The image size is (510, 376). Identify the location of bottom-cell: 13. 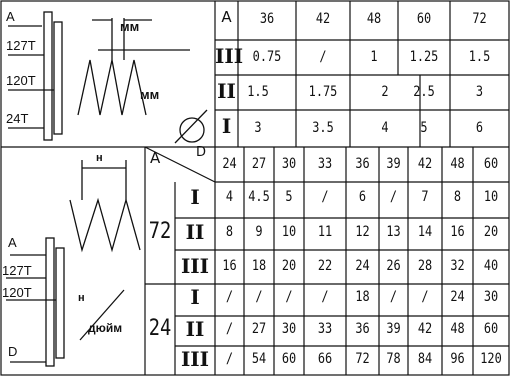
(393, 232).